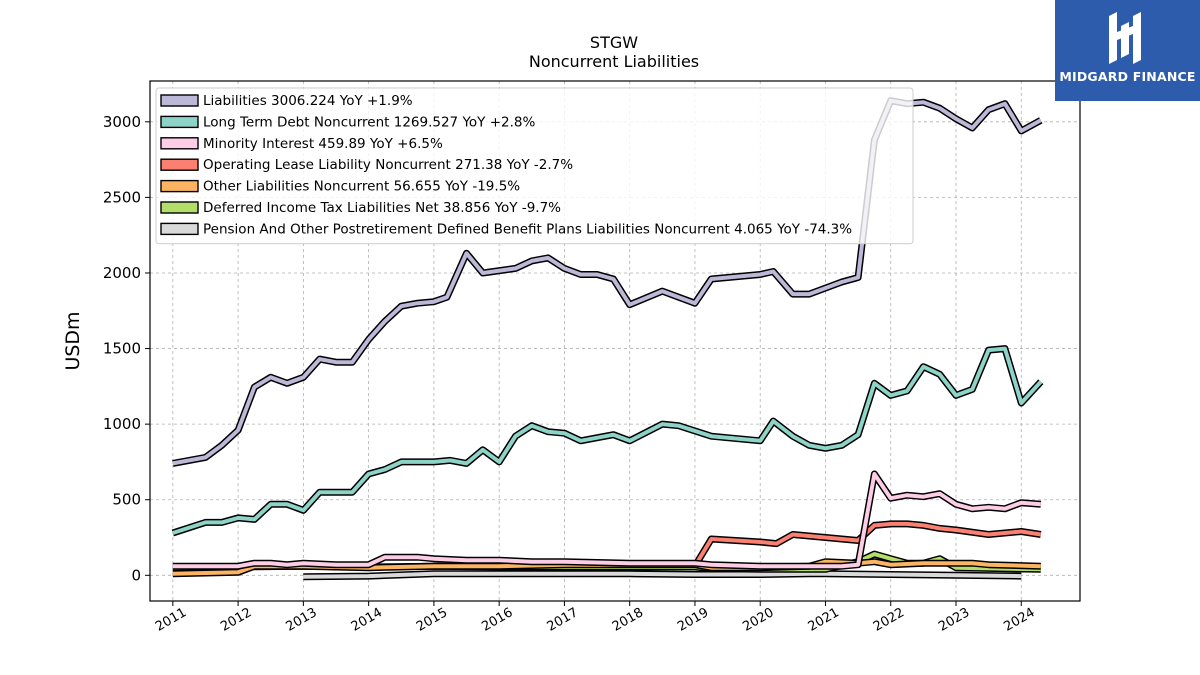 This screenshot has width=1200, height=675. Describe the element at coordinates (73, 340) in the screenshot. I see `y-axis-label: USDm` at that location.